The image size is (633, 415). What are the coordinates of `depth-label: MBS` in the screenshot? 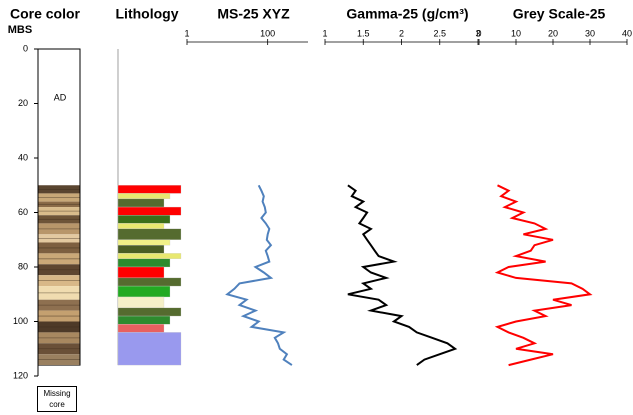 It's located at (20, 30).